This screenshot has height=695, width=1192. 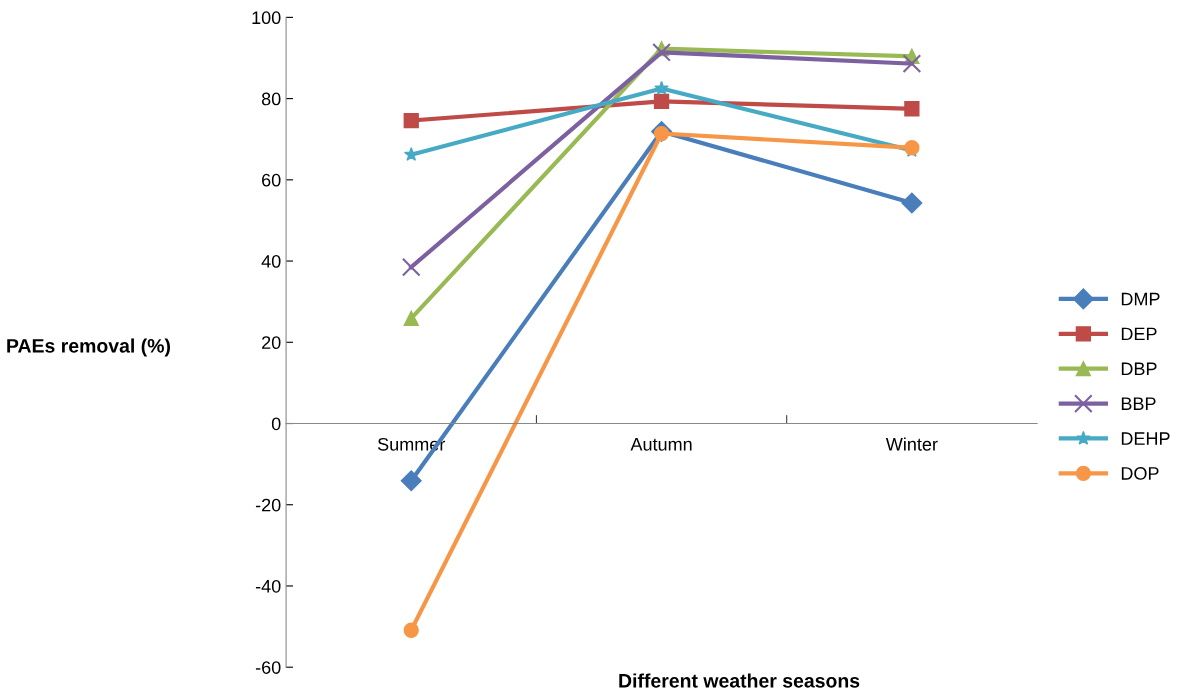 I want to click on y-tick-label: -20, so click(x=268, y=505).